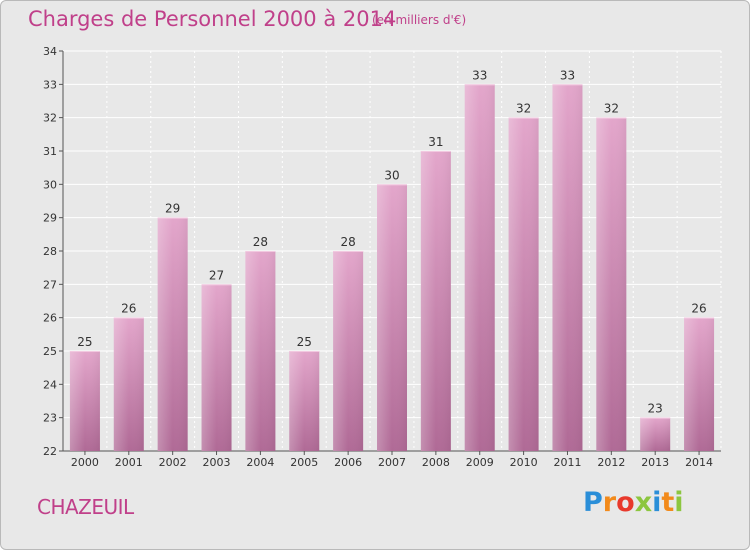  Describe the element at coordinates (593, 502) in the screenshot. I see `logo-letter: P` at that location.